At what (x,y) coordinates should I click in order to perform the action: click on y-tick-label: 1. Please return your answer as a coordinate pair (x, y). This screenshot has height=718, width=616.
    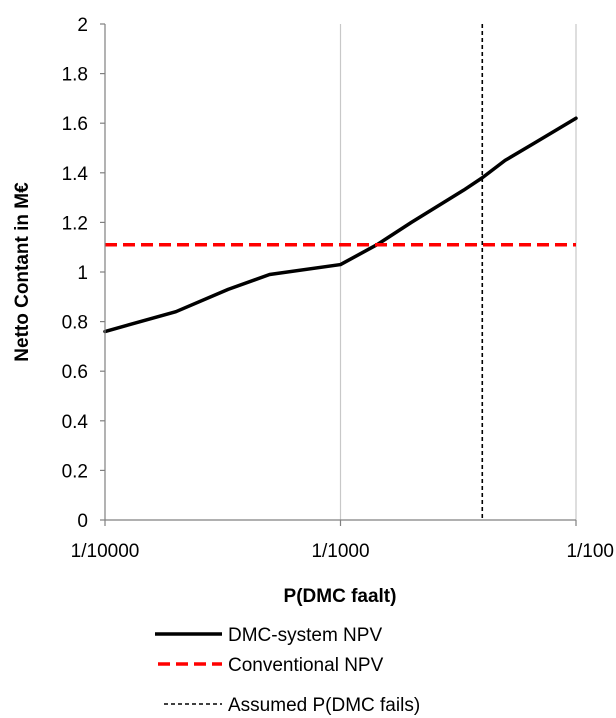
    Looking at the image, I should click on (82, 273).